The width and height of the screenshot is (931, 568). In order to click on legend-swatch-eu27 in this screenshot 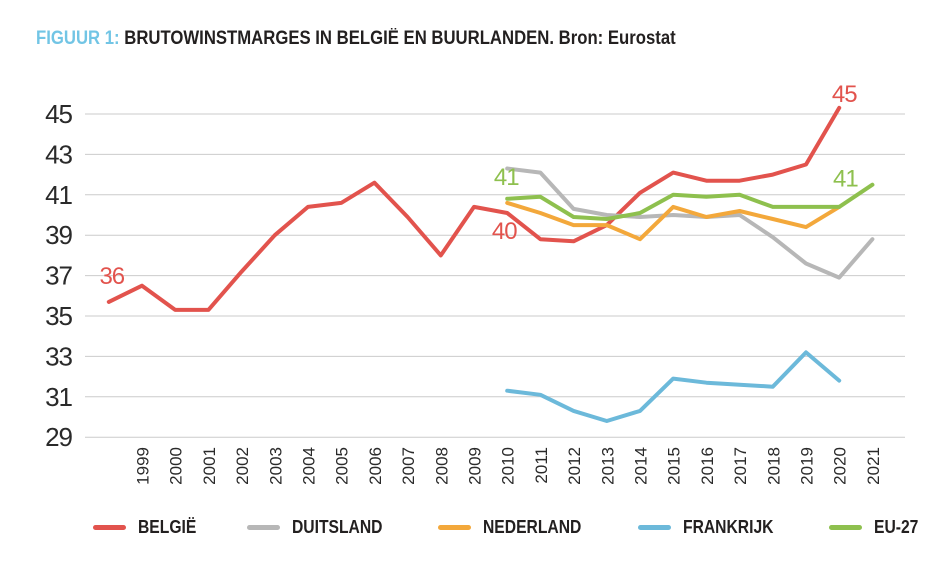, I will do `click(846, 527)`.